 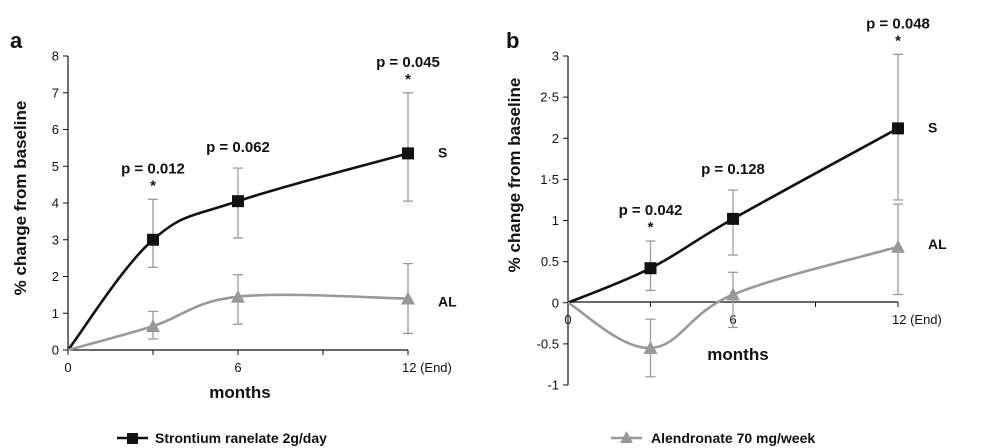 I want to click on panel-b-line-strontium, so click(x=733, y=215).